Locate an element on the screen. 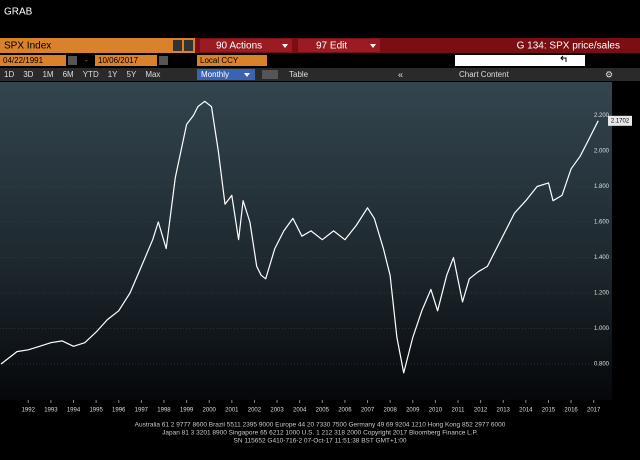 This screenshot has width=640, height=460. x-tick-label: 2011 is located at coordinates (459, 411).